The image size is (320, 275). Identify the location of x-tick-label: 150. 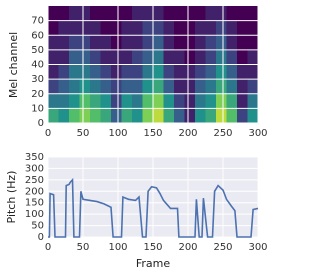
(152, 247).